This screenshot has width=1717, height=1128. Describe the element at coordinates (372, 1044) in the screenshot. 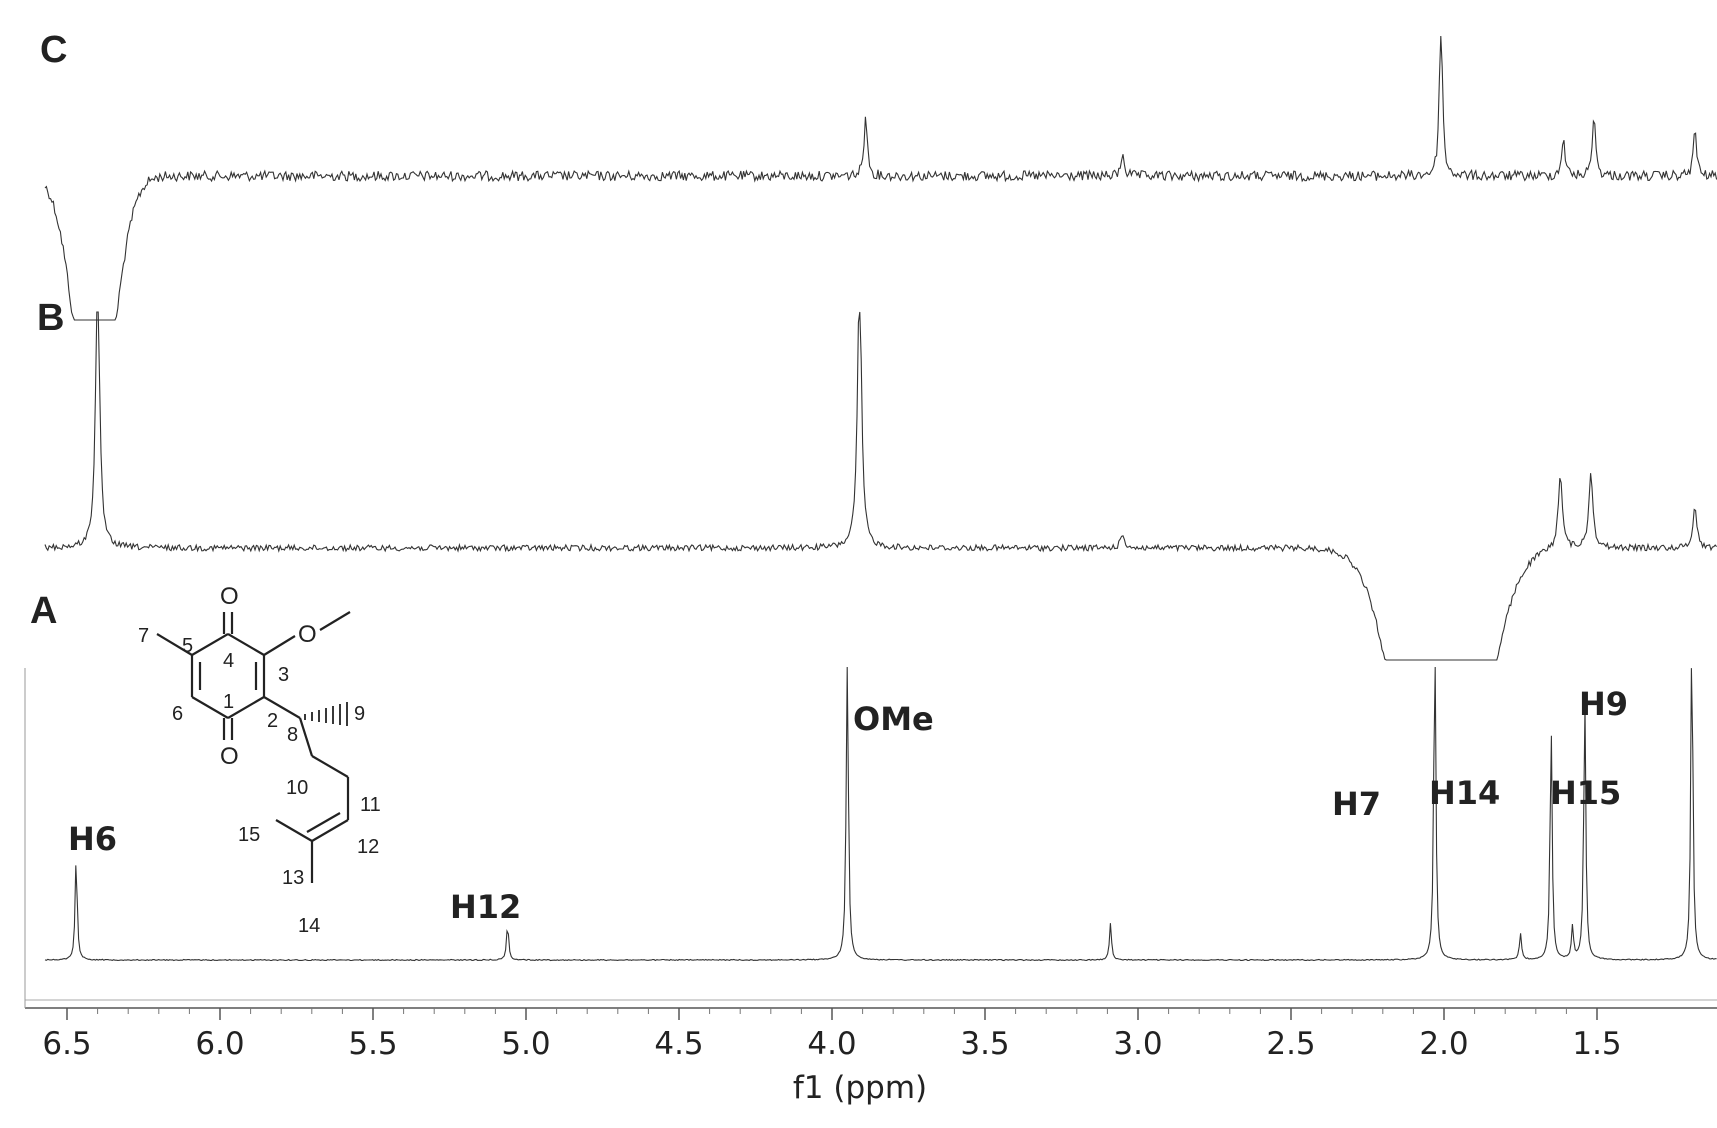

I see `x-tick-label: 5.5` at that location.